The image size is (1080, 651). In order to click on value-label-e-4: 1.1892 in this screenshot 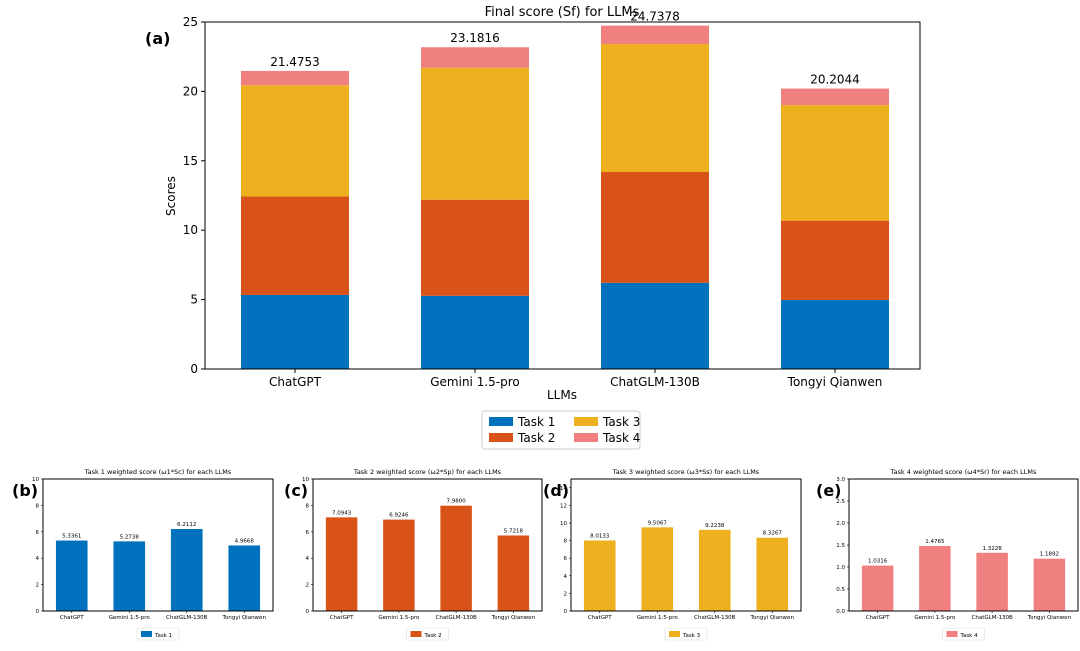, I will do `click(1049, 555)`.